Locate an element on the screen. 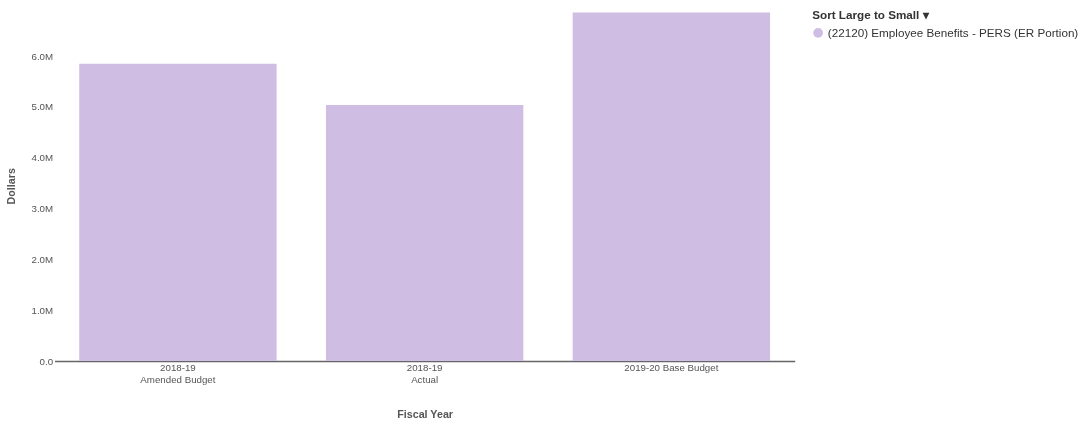 Image resolution: width=1084 pixels, height=433 pixels. y-axis-title: Dollars is located at coordinates (10, 186).